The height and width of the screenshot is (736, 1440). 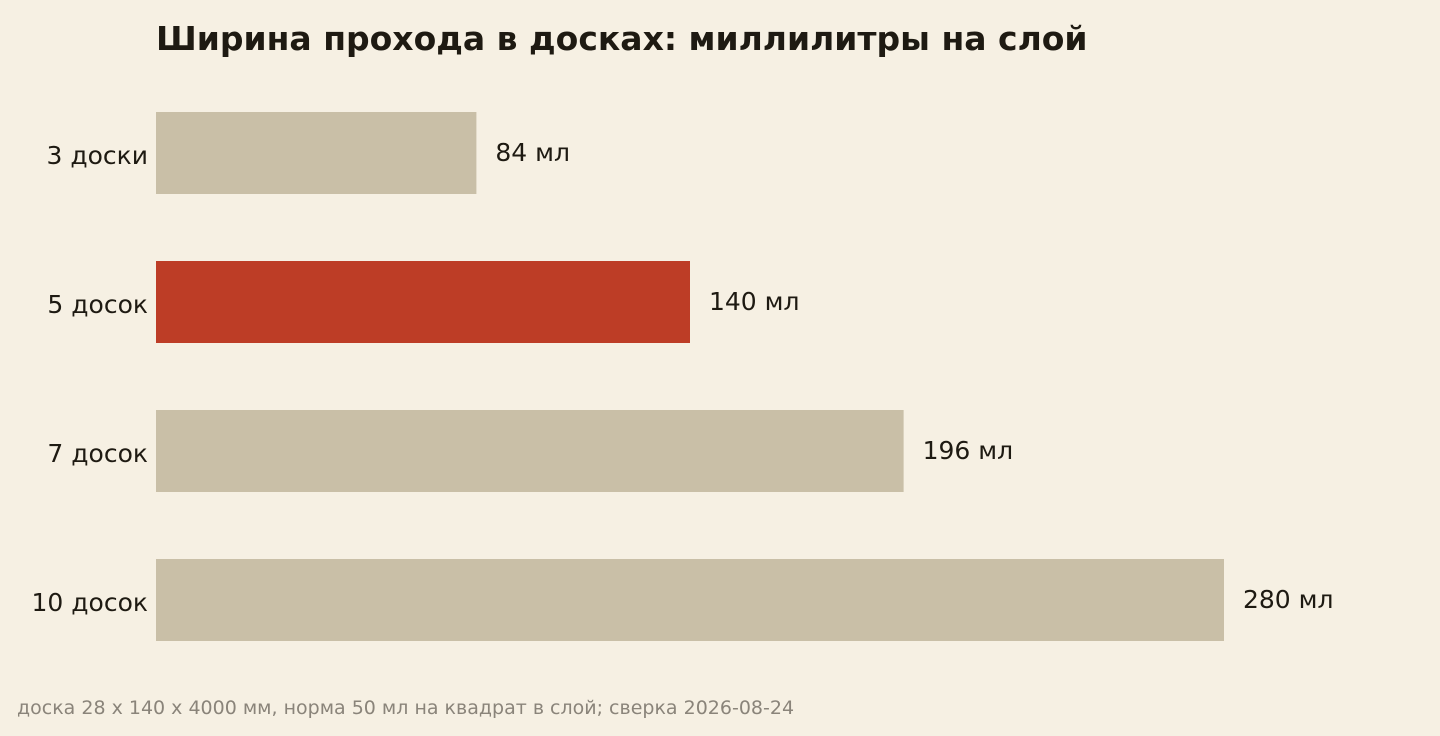 What do you see at coordinates (1288, 599) in the screenshot?
I see `value-label: 280 мл` at bounding box center [1288, 599].